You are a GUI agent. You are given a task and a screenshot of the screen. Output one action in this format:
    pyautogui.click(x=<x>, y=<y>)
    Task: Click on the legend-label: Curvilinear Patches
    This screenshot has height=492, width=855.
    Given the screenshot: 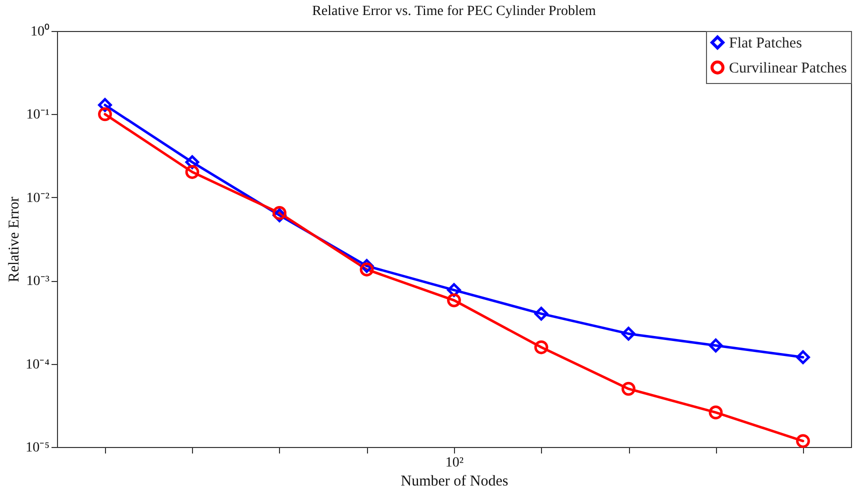 What is the action you would take?
    pyautogui.click(x=788, y=68)
    